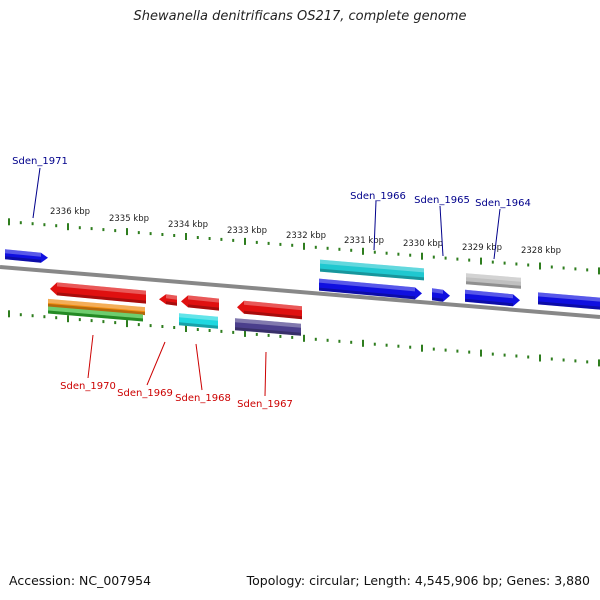 The width and height of the screenshot is (600, 600). Describe the element at coordinates (203, 398) in the screenshot. I see `gene-label-sden-1968: Sden_1968` at that location.